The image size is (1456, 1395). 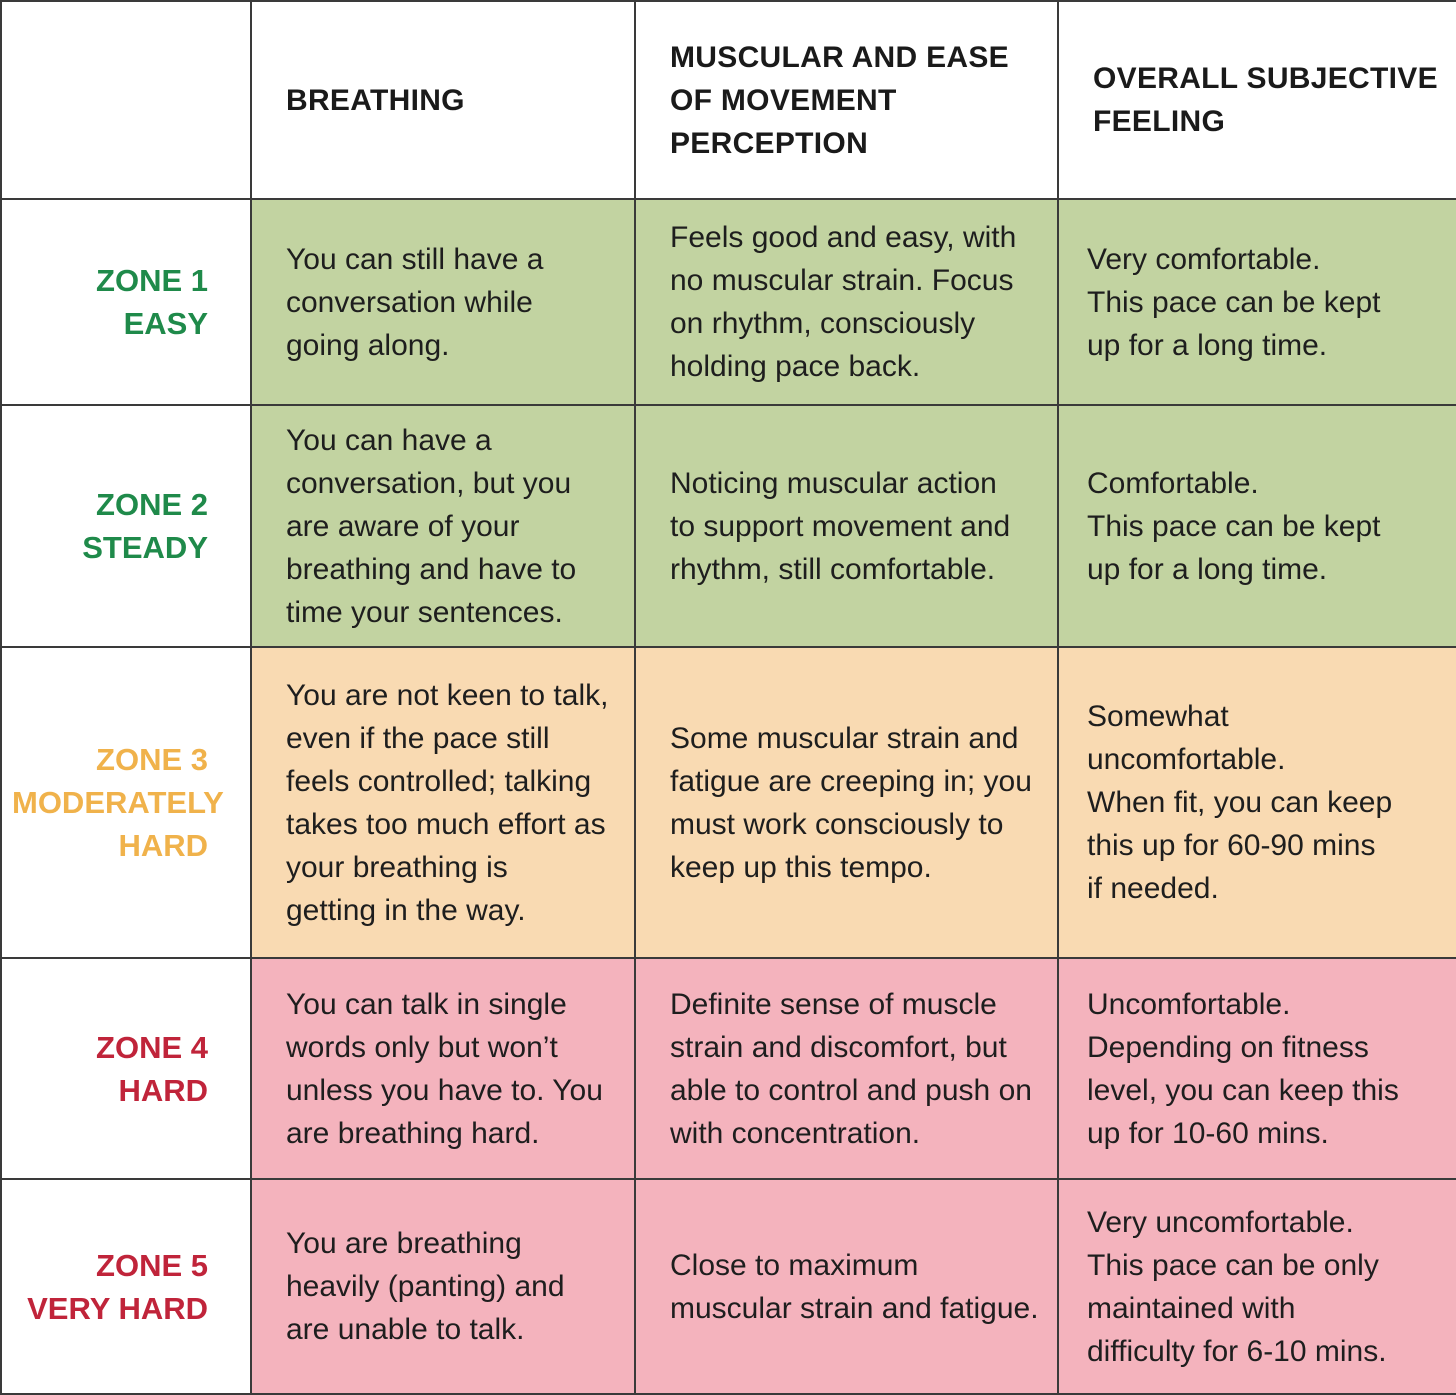 What do you see at coordinates (165, 323) in the screenshot?
I see `zone-level: EASY` at bounding box center [165, 323].